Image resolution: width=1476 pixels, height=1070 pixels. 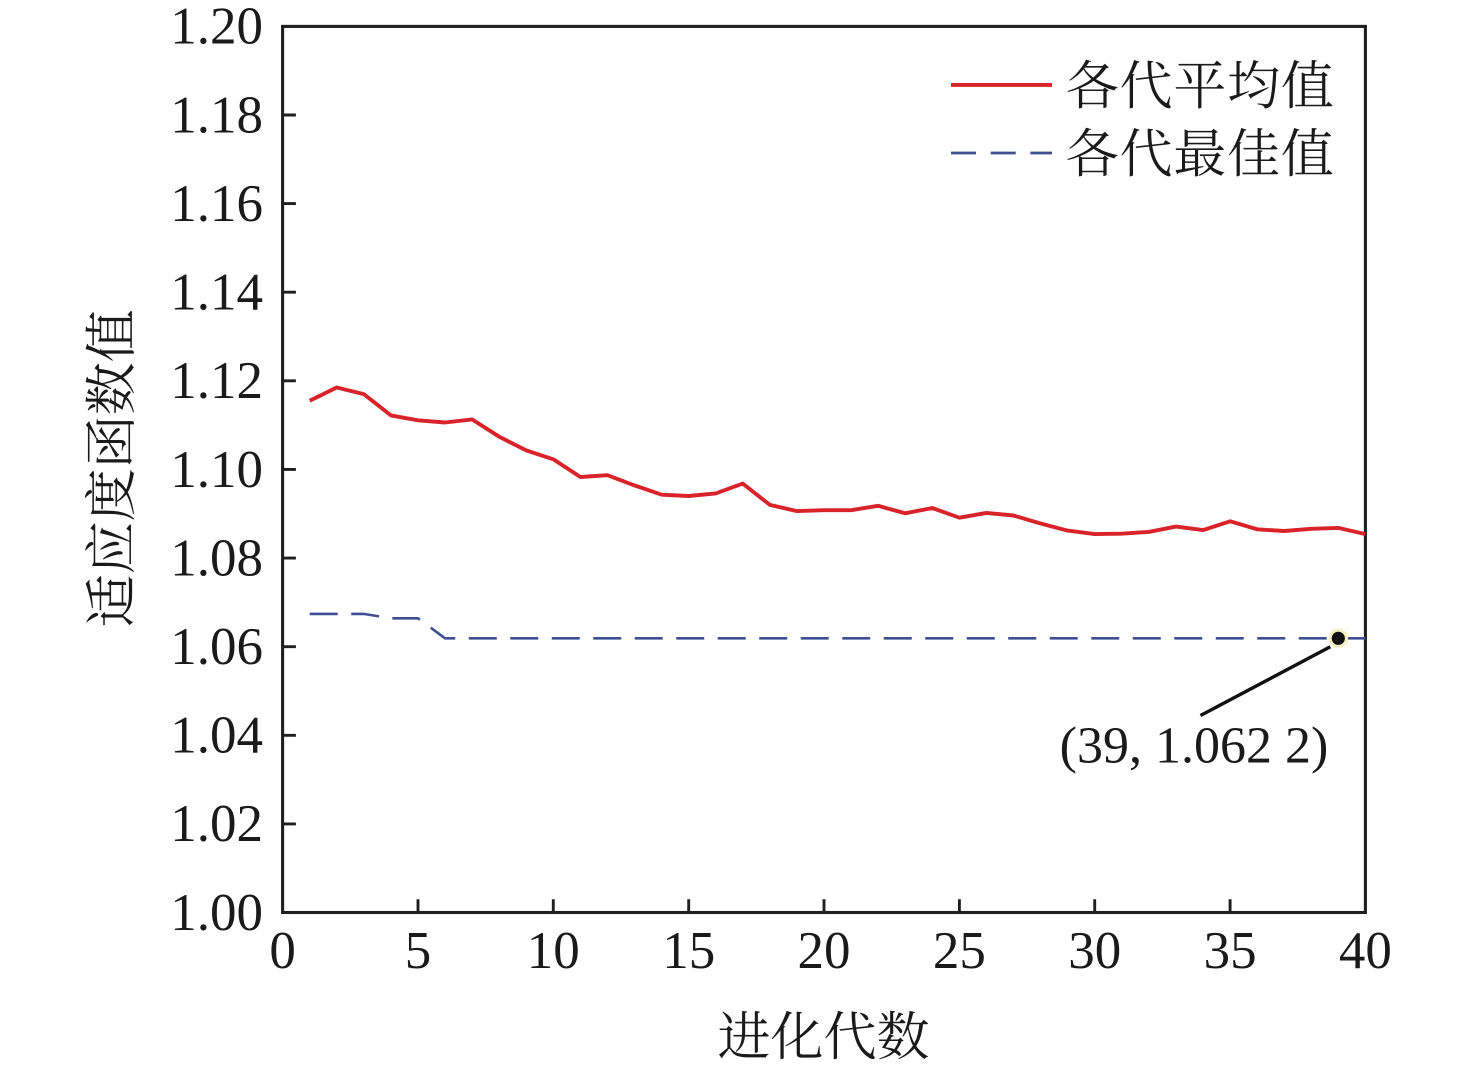 I want to click on svg-text: 35, so click(x=1230, y=951).